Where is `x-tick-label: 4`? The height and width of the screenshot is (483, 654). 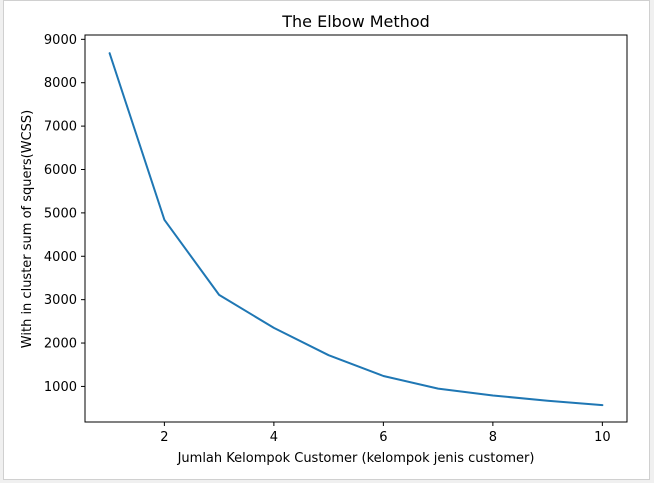 x-tick-label: 4 is located at coordinates (274, 437).